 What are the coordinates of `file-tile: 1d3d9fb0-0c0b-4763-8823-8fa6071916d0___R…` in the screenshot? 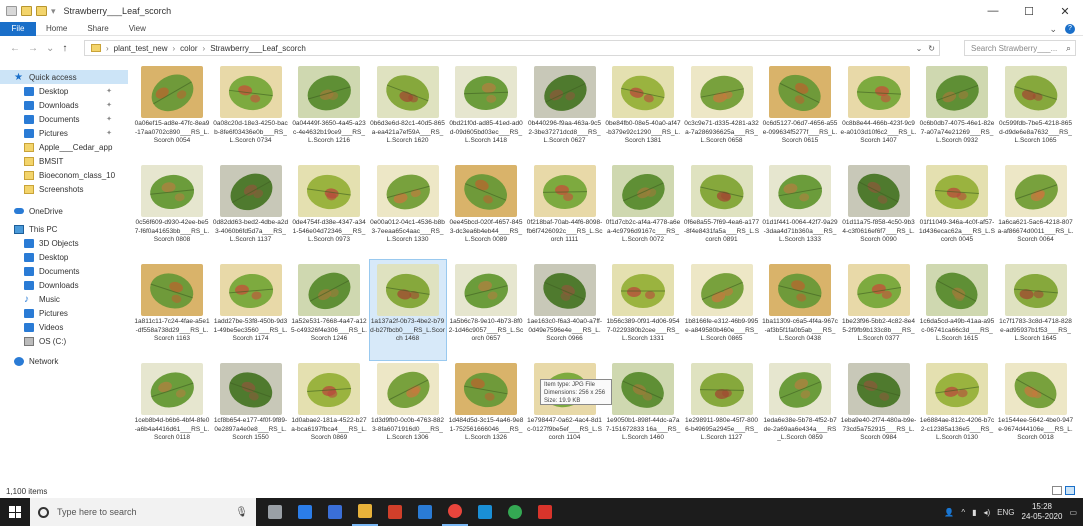 It's located at (408, 409).